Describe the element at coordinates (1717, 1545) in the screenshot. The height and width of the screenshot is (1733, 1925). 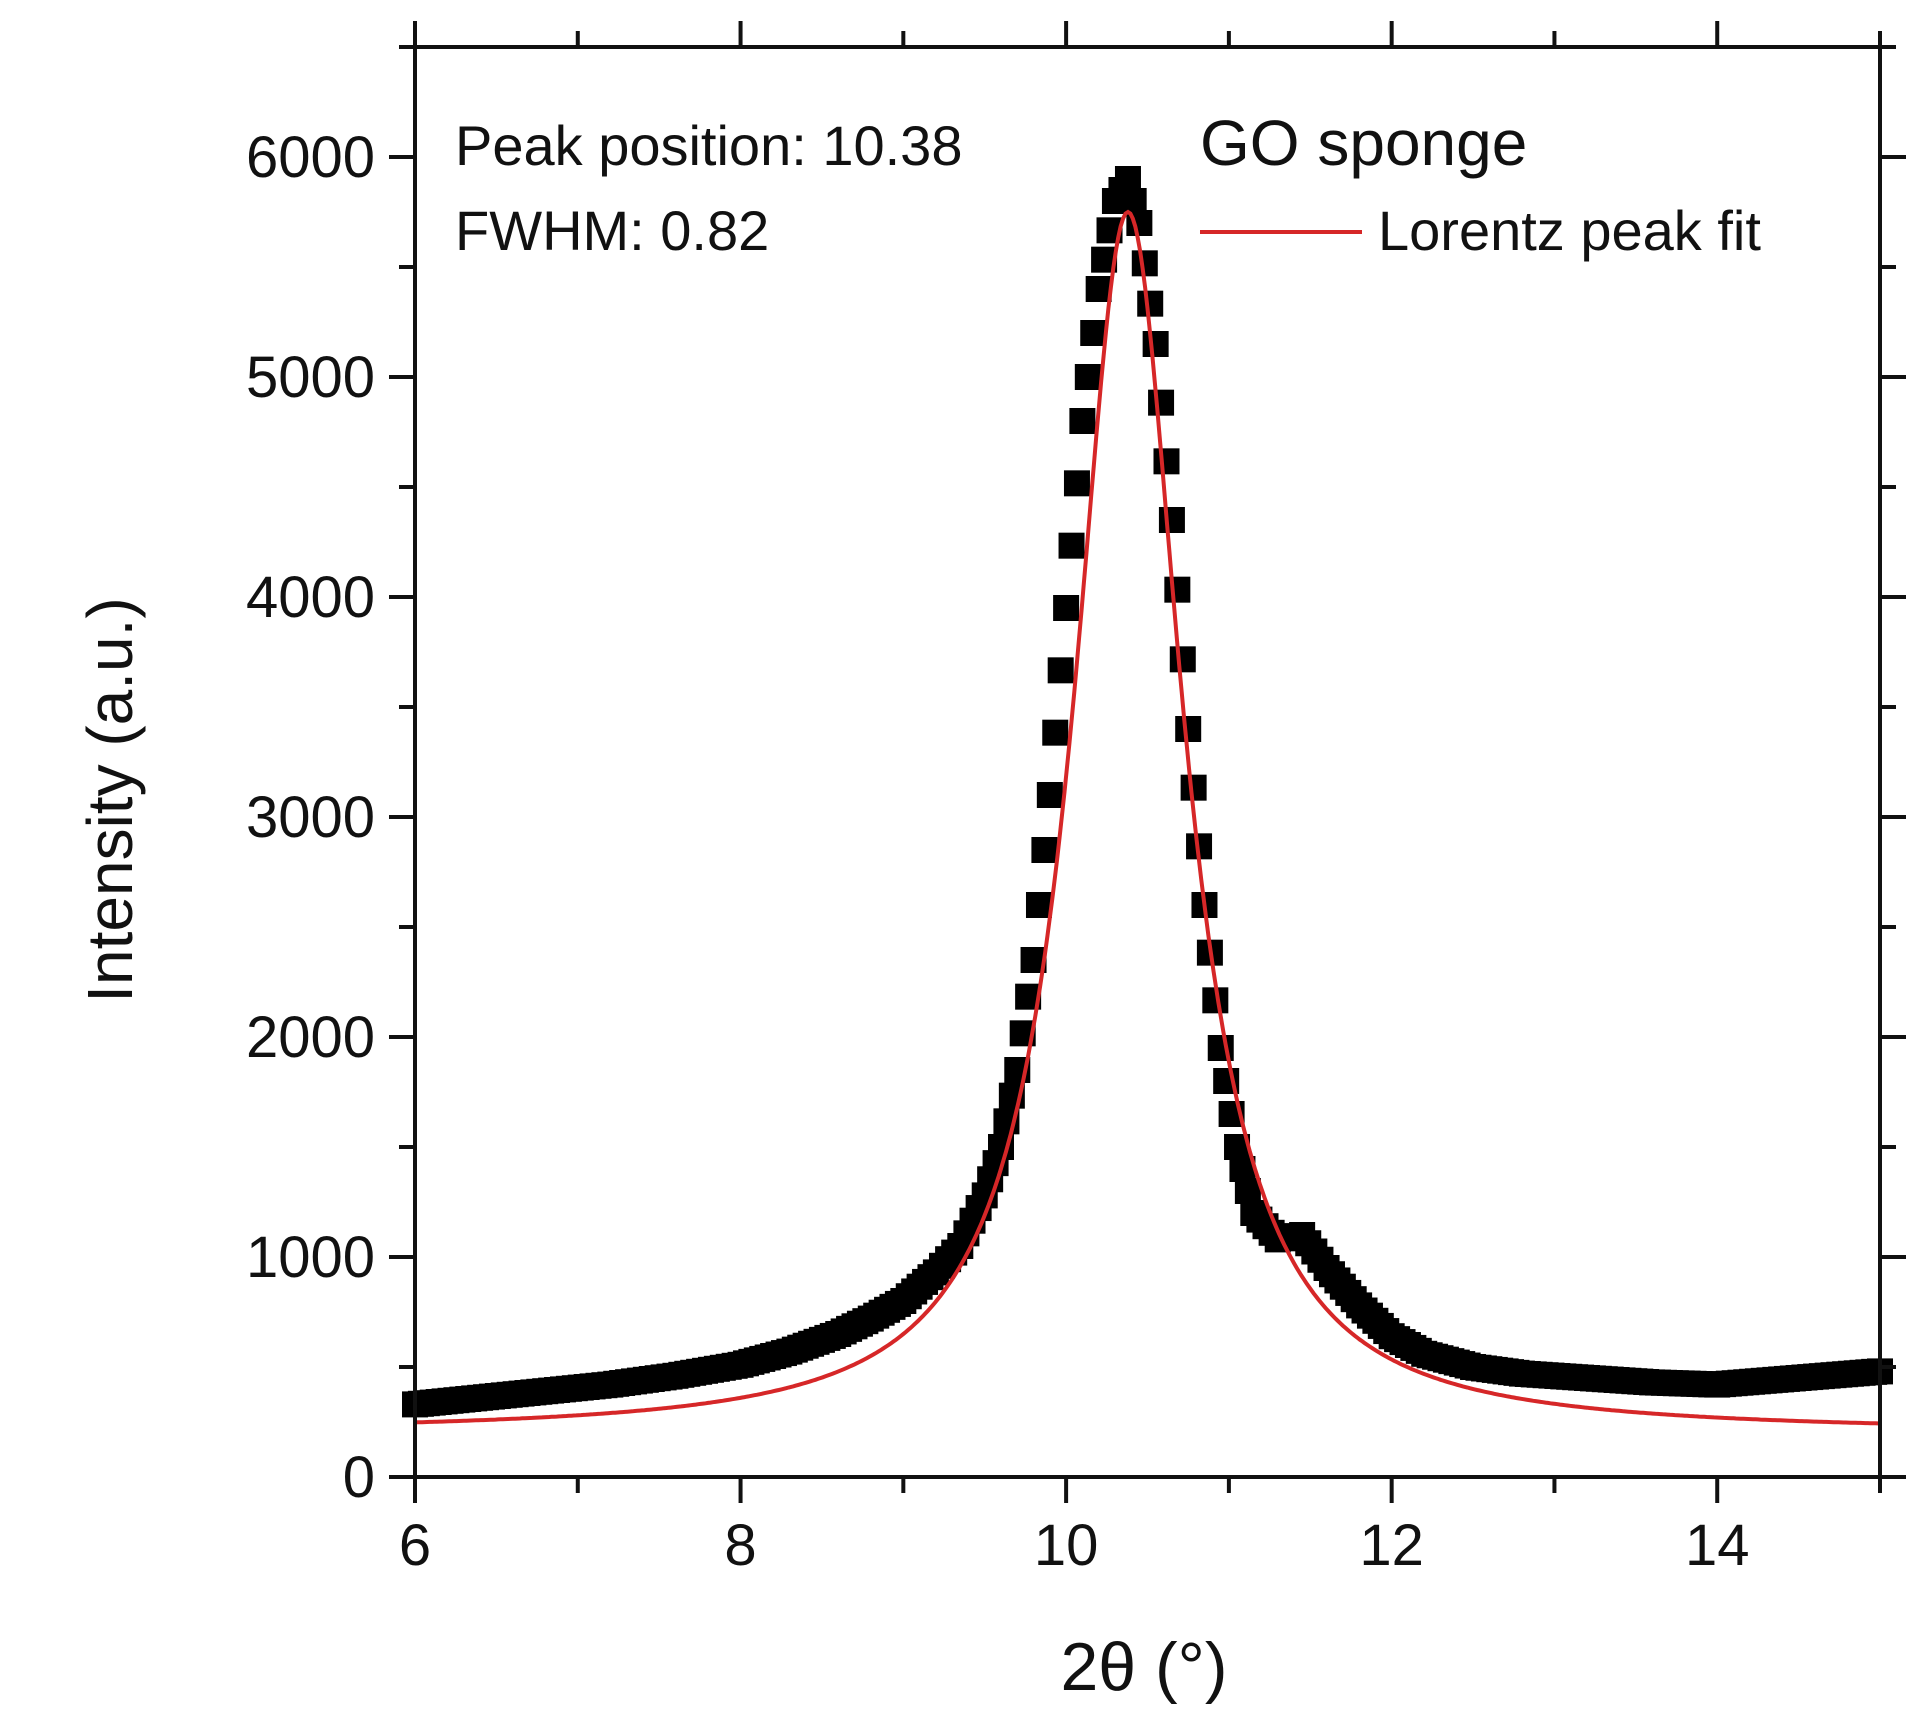
I see `x-tick-label: 14` at that location.